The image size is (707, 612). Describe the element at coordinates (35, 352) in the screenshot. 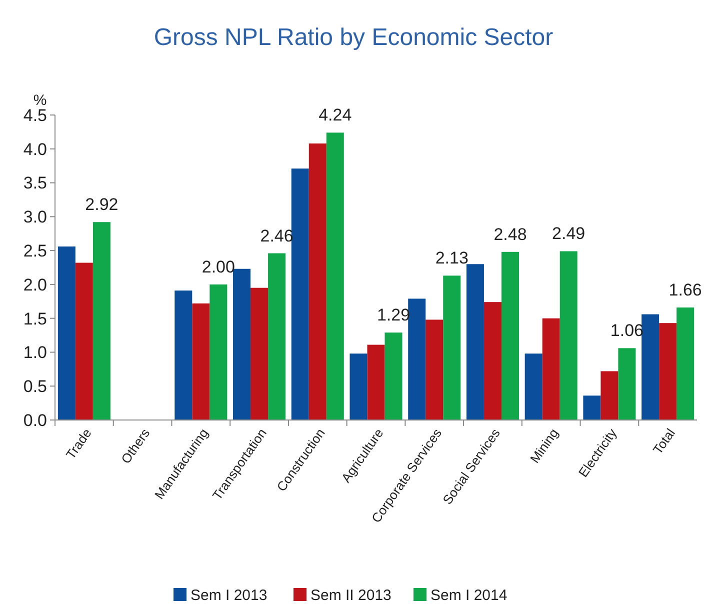

I see `y-tick-label: 1.0` at that location.